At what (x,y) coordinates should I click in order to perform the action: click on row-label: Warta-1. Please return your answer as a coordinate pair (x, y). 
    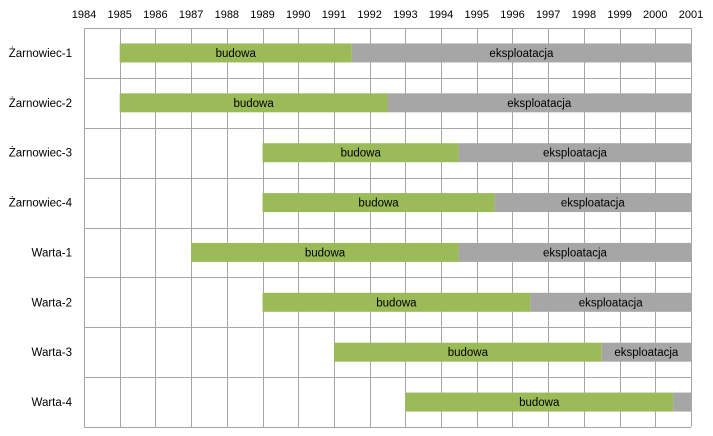
    Looking at the image, I should click on (52, 253).